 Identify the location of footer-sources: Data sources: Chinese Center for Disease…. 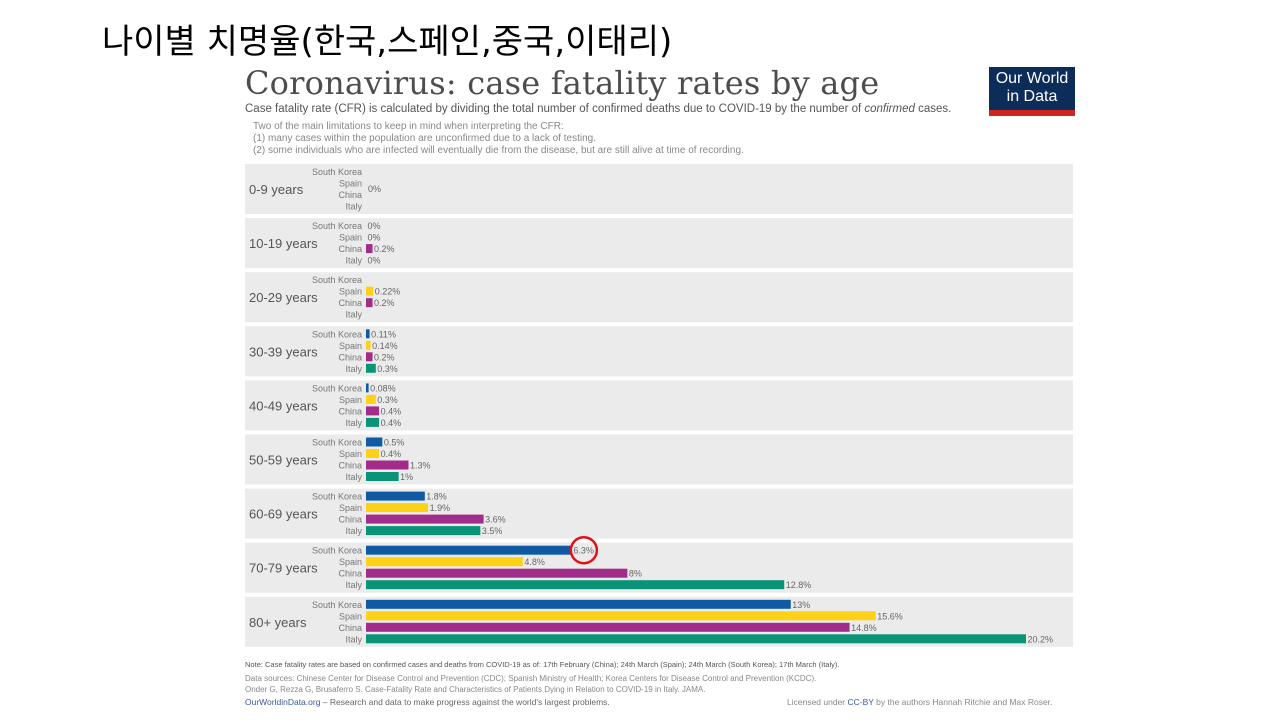
(530, 684).